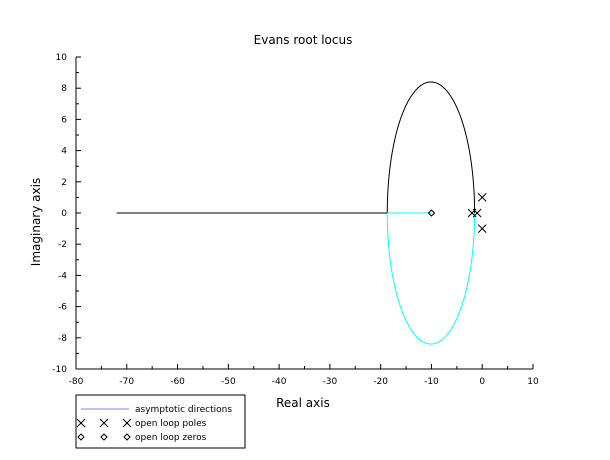 Image resolution: width=610 pixels, height=460 pixels. What do you see at coordinates (62, 58) in the screenshot?
I see `y-tick-label: 10` at bounding box center [62, 58].